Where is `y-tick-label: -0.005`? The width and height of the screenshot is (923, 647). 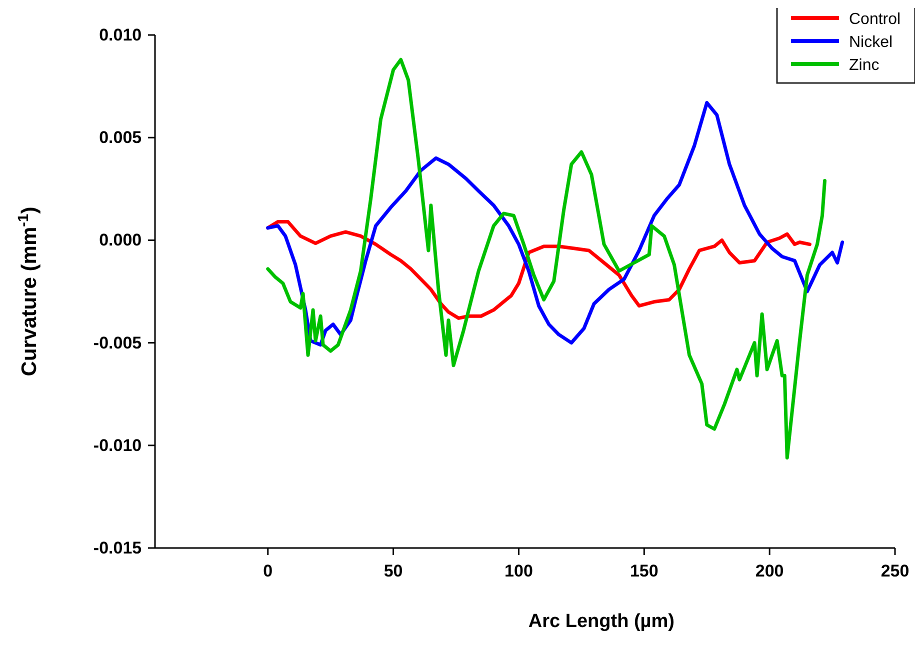
y-tick-label: -0.005 is located at coordinates (117, 342).